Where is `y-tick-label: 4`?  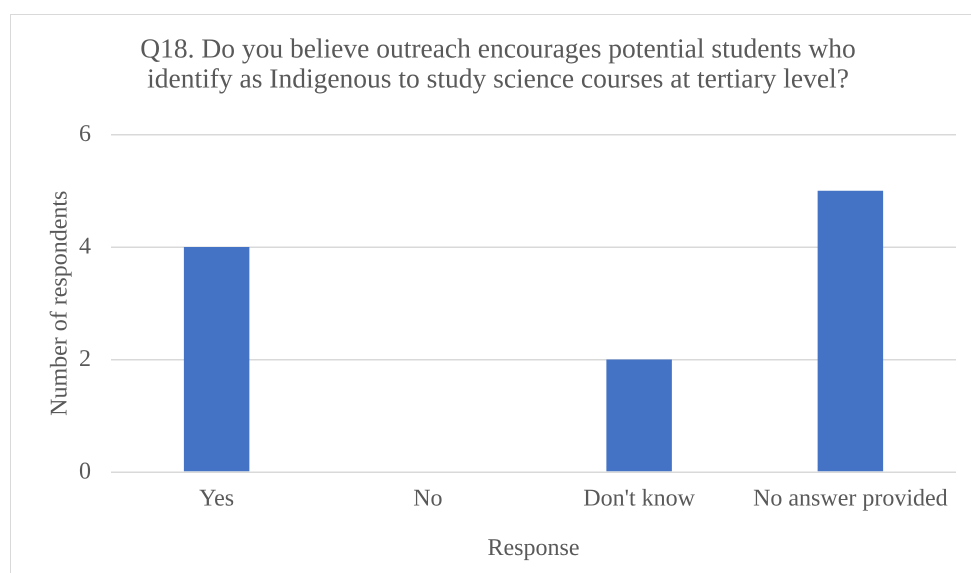
y-tick-label: 4 is located at coordinates (85, 246).